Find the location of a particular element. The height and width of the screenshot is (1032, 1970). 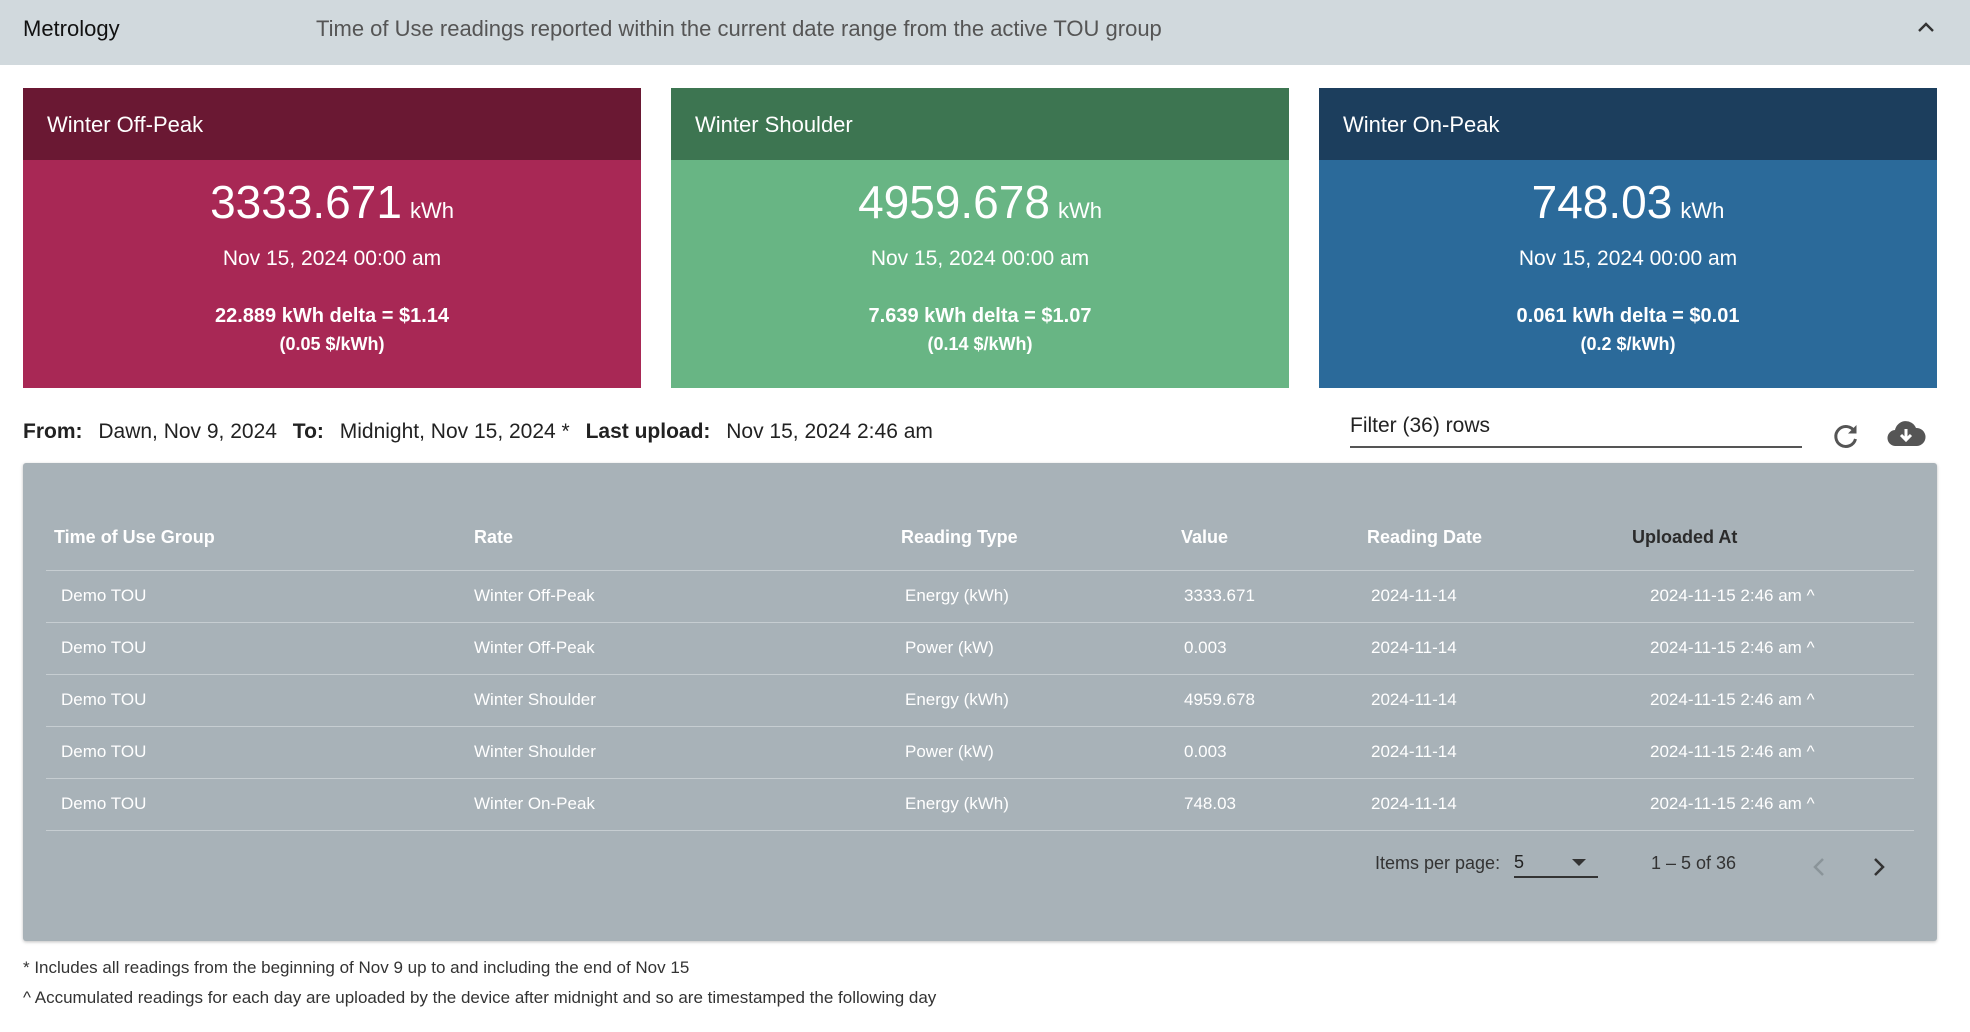

items-per-page-label: Items per page: is located at coordinates (1438, 863).